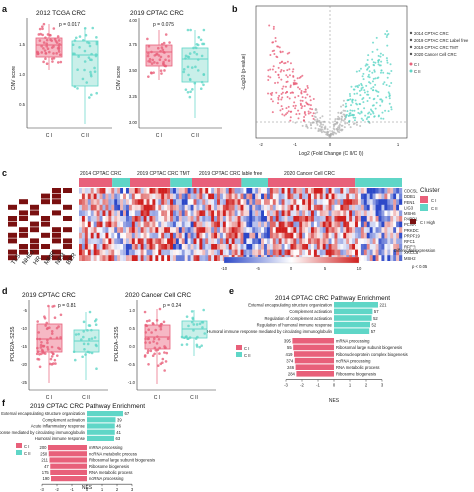 Image resolution: width=474 pixels, height=492 pixels. I want to click on bar-c1, so click(68, 460).